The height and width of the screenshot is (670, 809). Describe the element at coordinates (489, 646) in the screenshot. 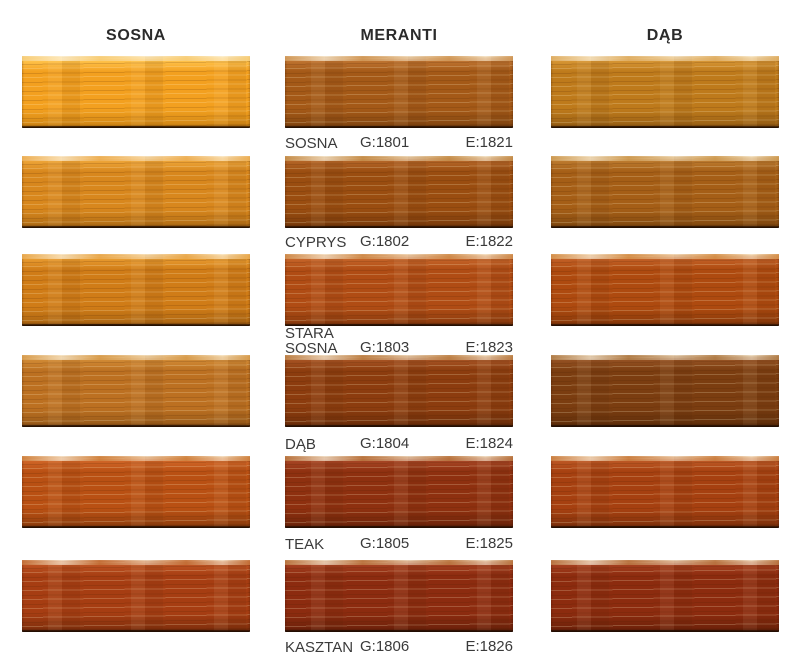

I see `e-code: E:1826` at that location.